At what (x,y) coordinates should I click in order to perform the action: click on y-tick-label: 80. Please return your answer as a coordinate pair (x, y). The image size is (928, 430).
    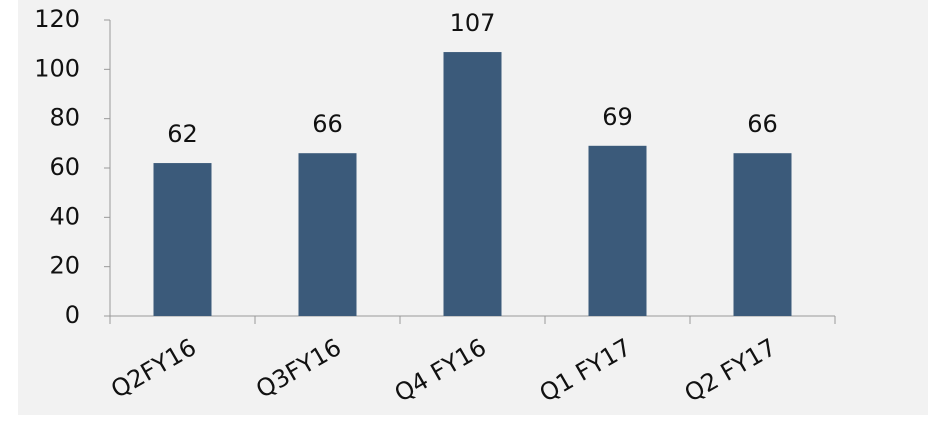
    Looking at the image, I should click on (64, 118).